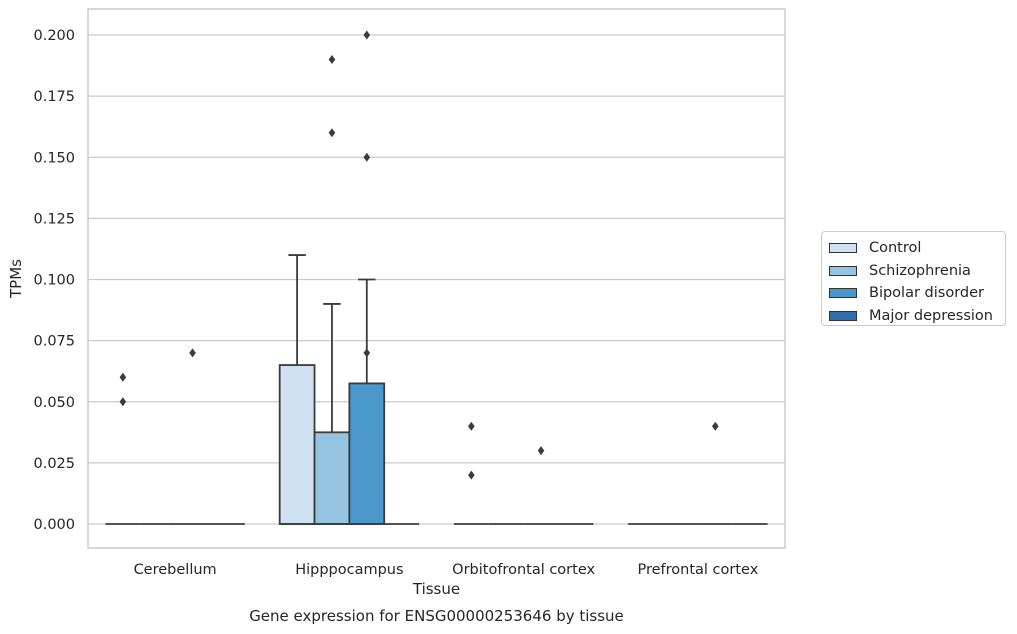  Describe the element at coordinates (843, 248) in the screenshot. I see `legend-swatch-control` at that location.